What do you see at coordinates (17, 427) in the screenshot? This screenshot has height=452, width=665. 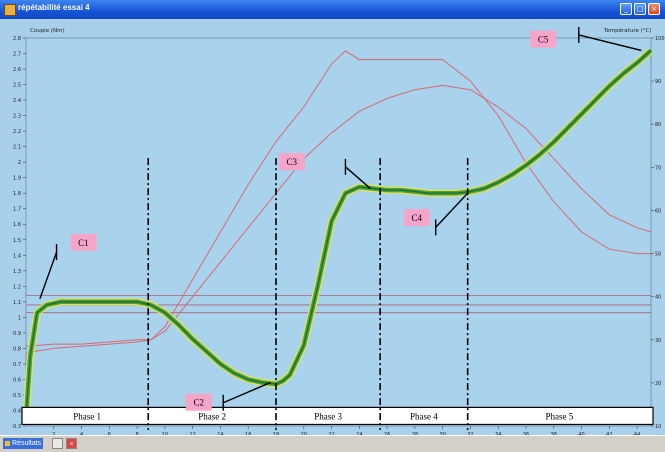 I see `y-left-tick-label: 0.3` at bounding box center [17, 427].